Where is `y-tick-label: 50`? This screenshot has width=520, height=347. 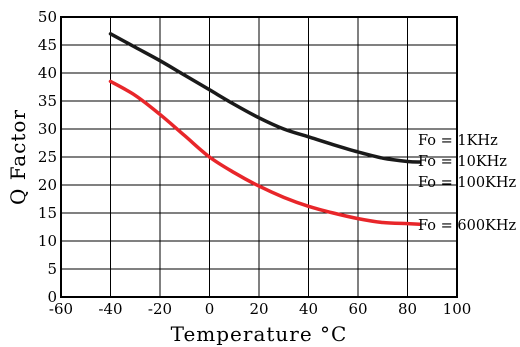
y-tick-label: 50 is located at coordinates (47, 17).